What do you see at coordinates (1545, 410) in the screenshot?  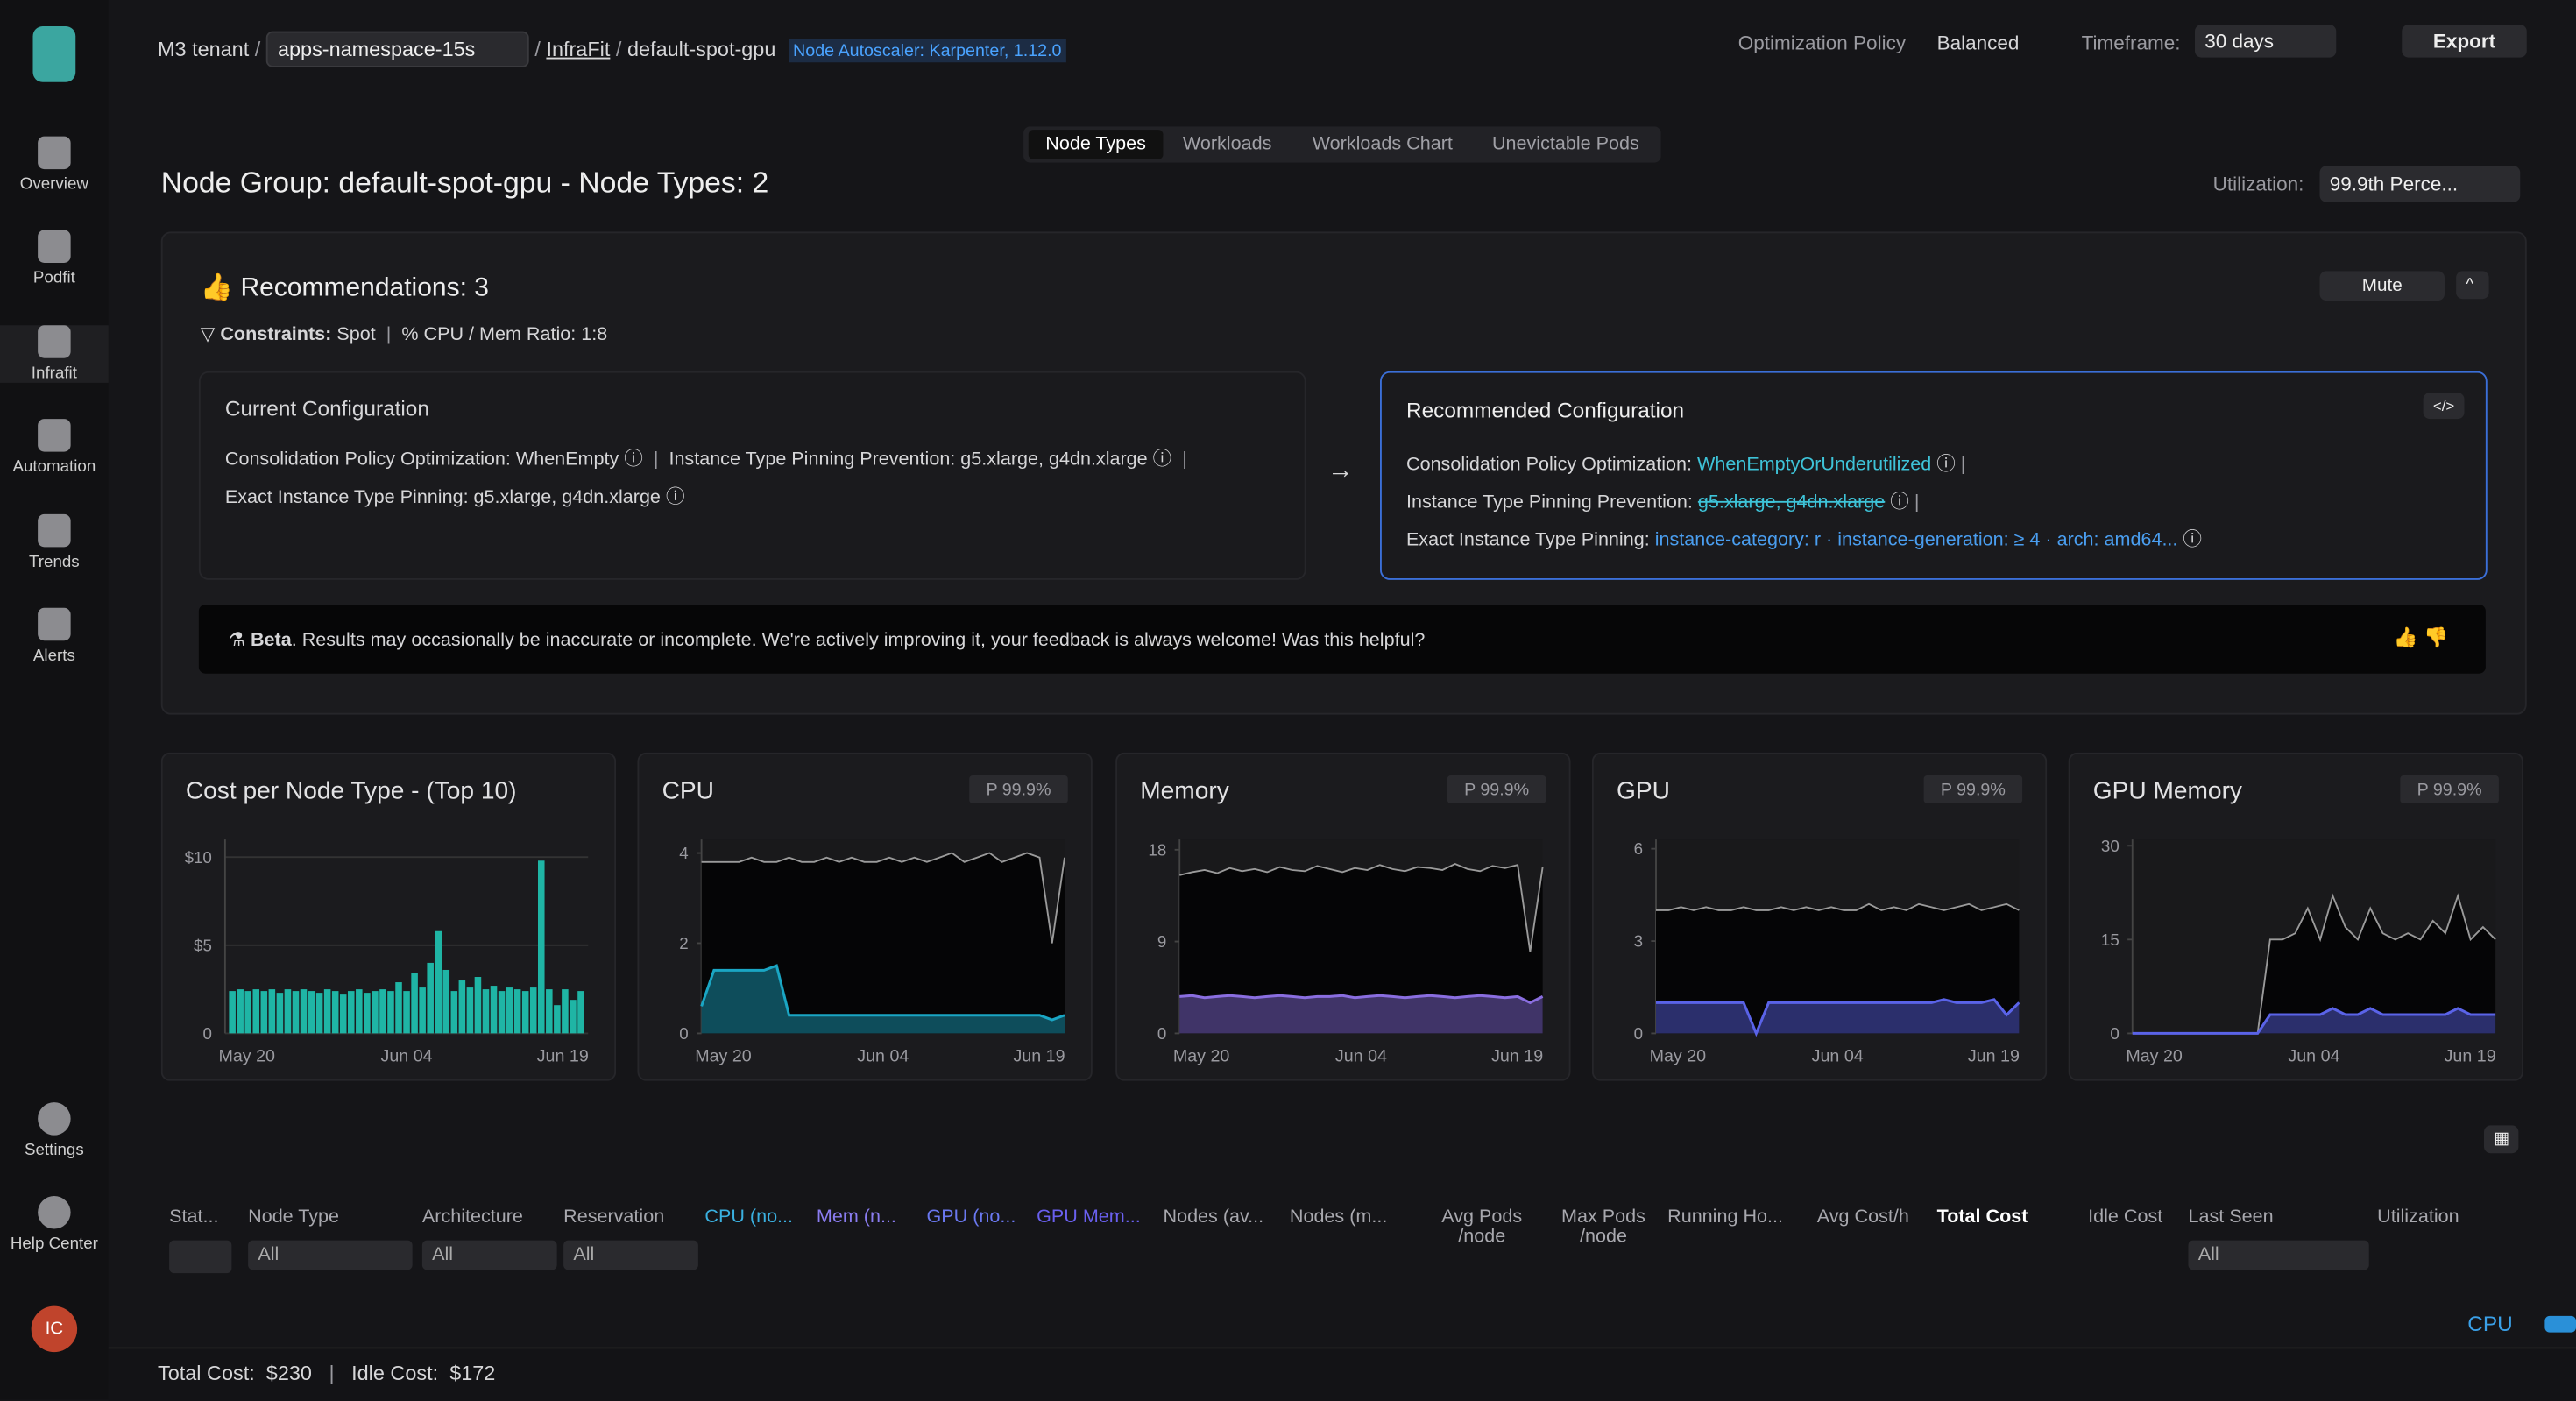 I see `card-title: Recommended Configuration` at bounding box center [1545, 410].